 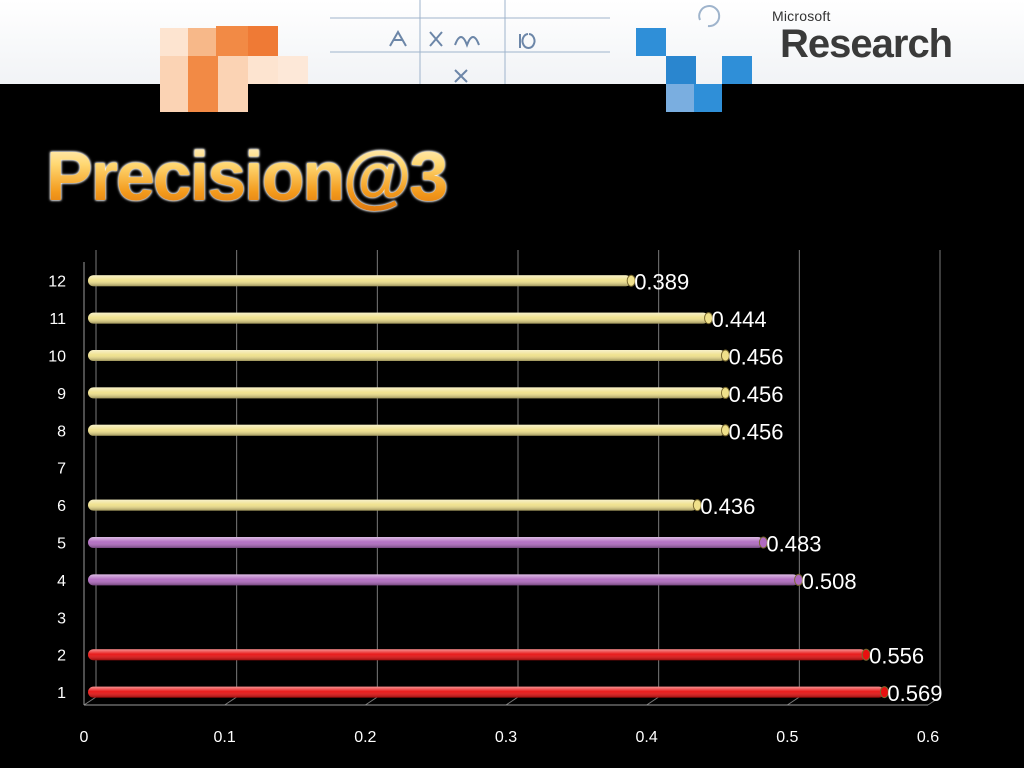 I want to click on data-label-9: 0.456, so click(x=755, y=394).